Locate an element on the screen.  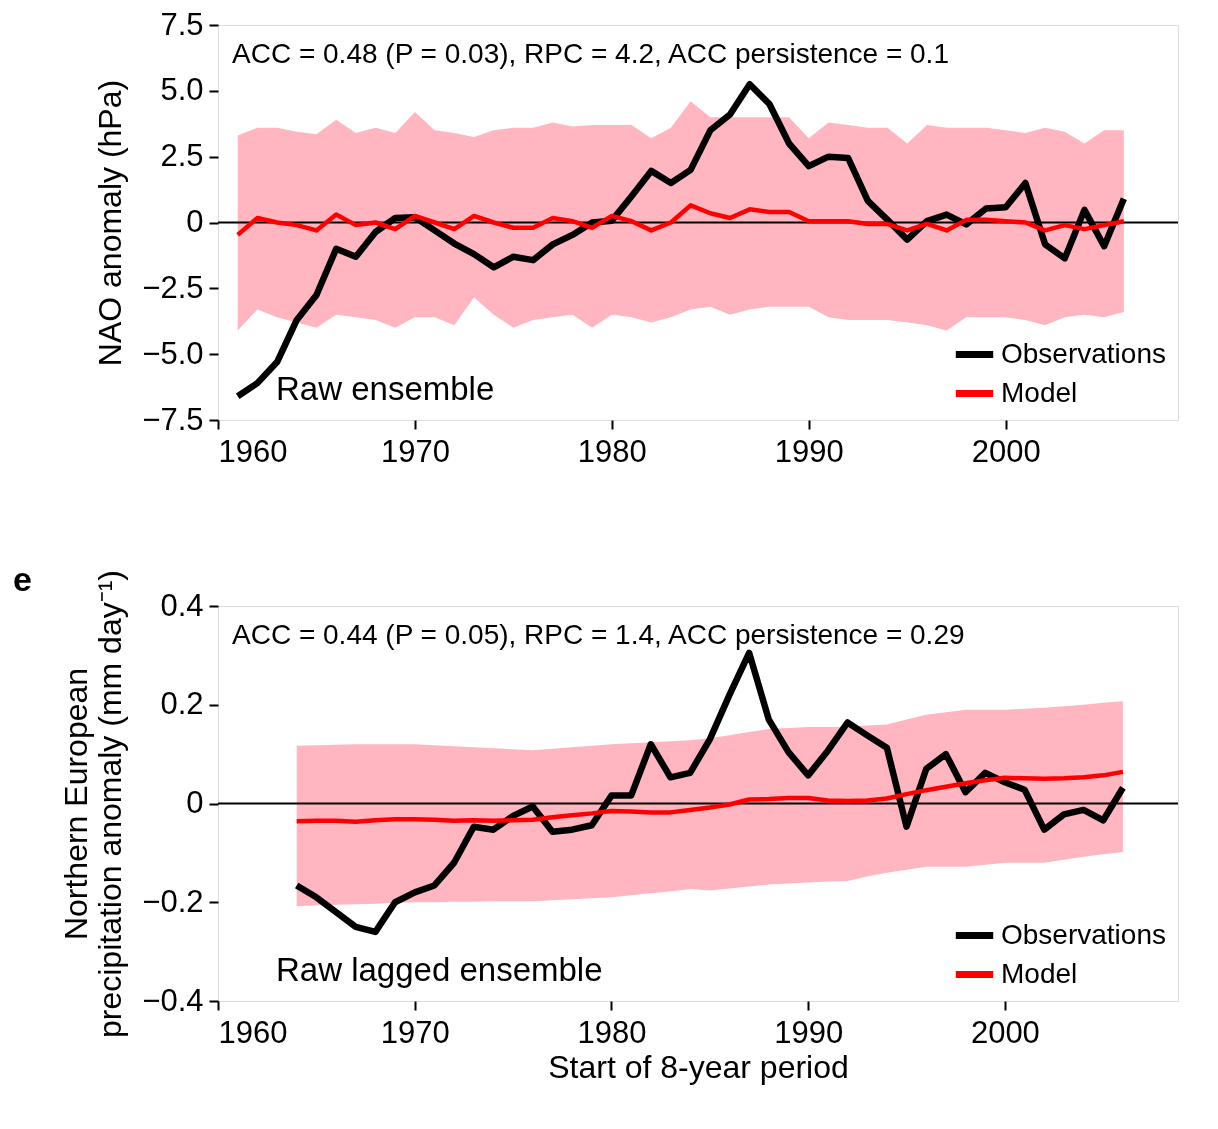
annotation: Raw lagged ensemble is located at coordinates (439, 969).